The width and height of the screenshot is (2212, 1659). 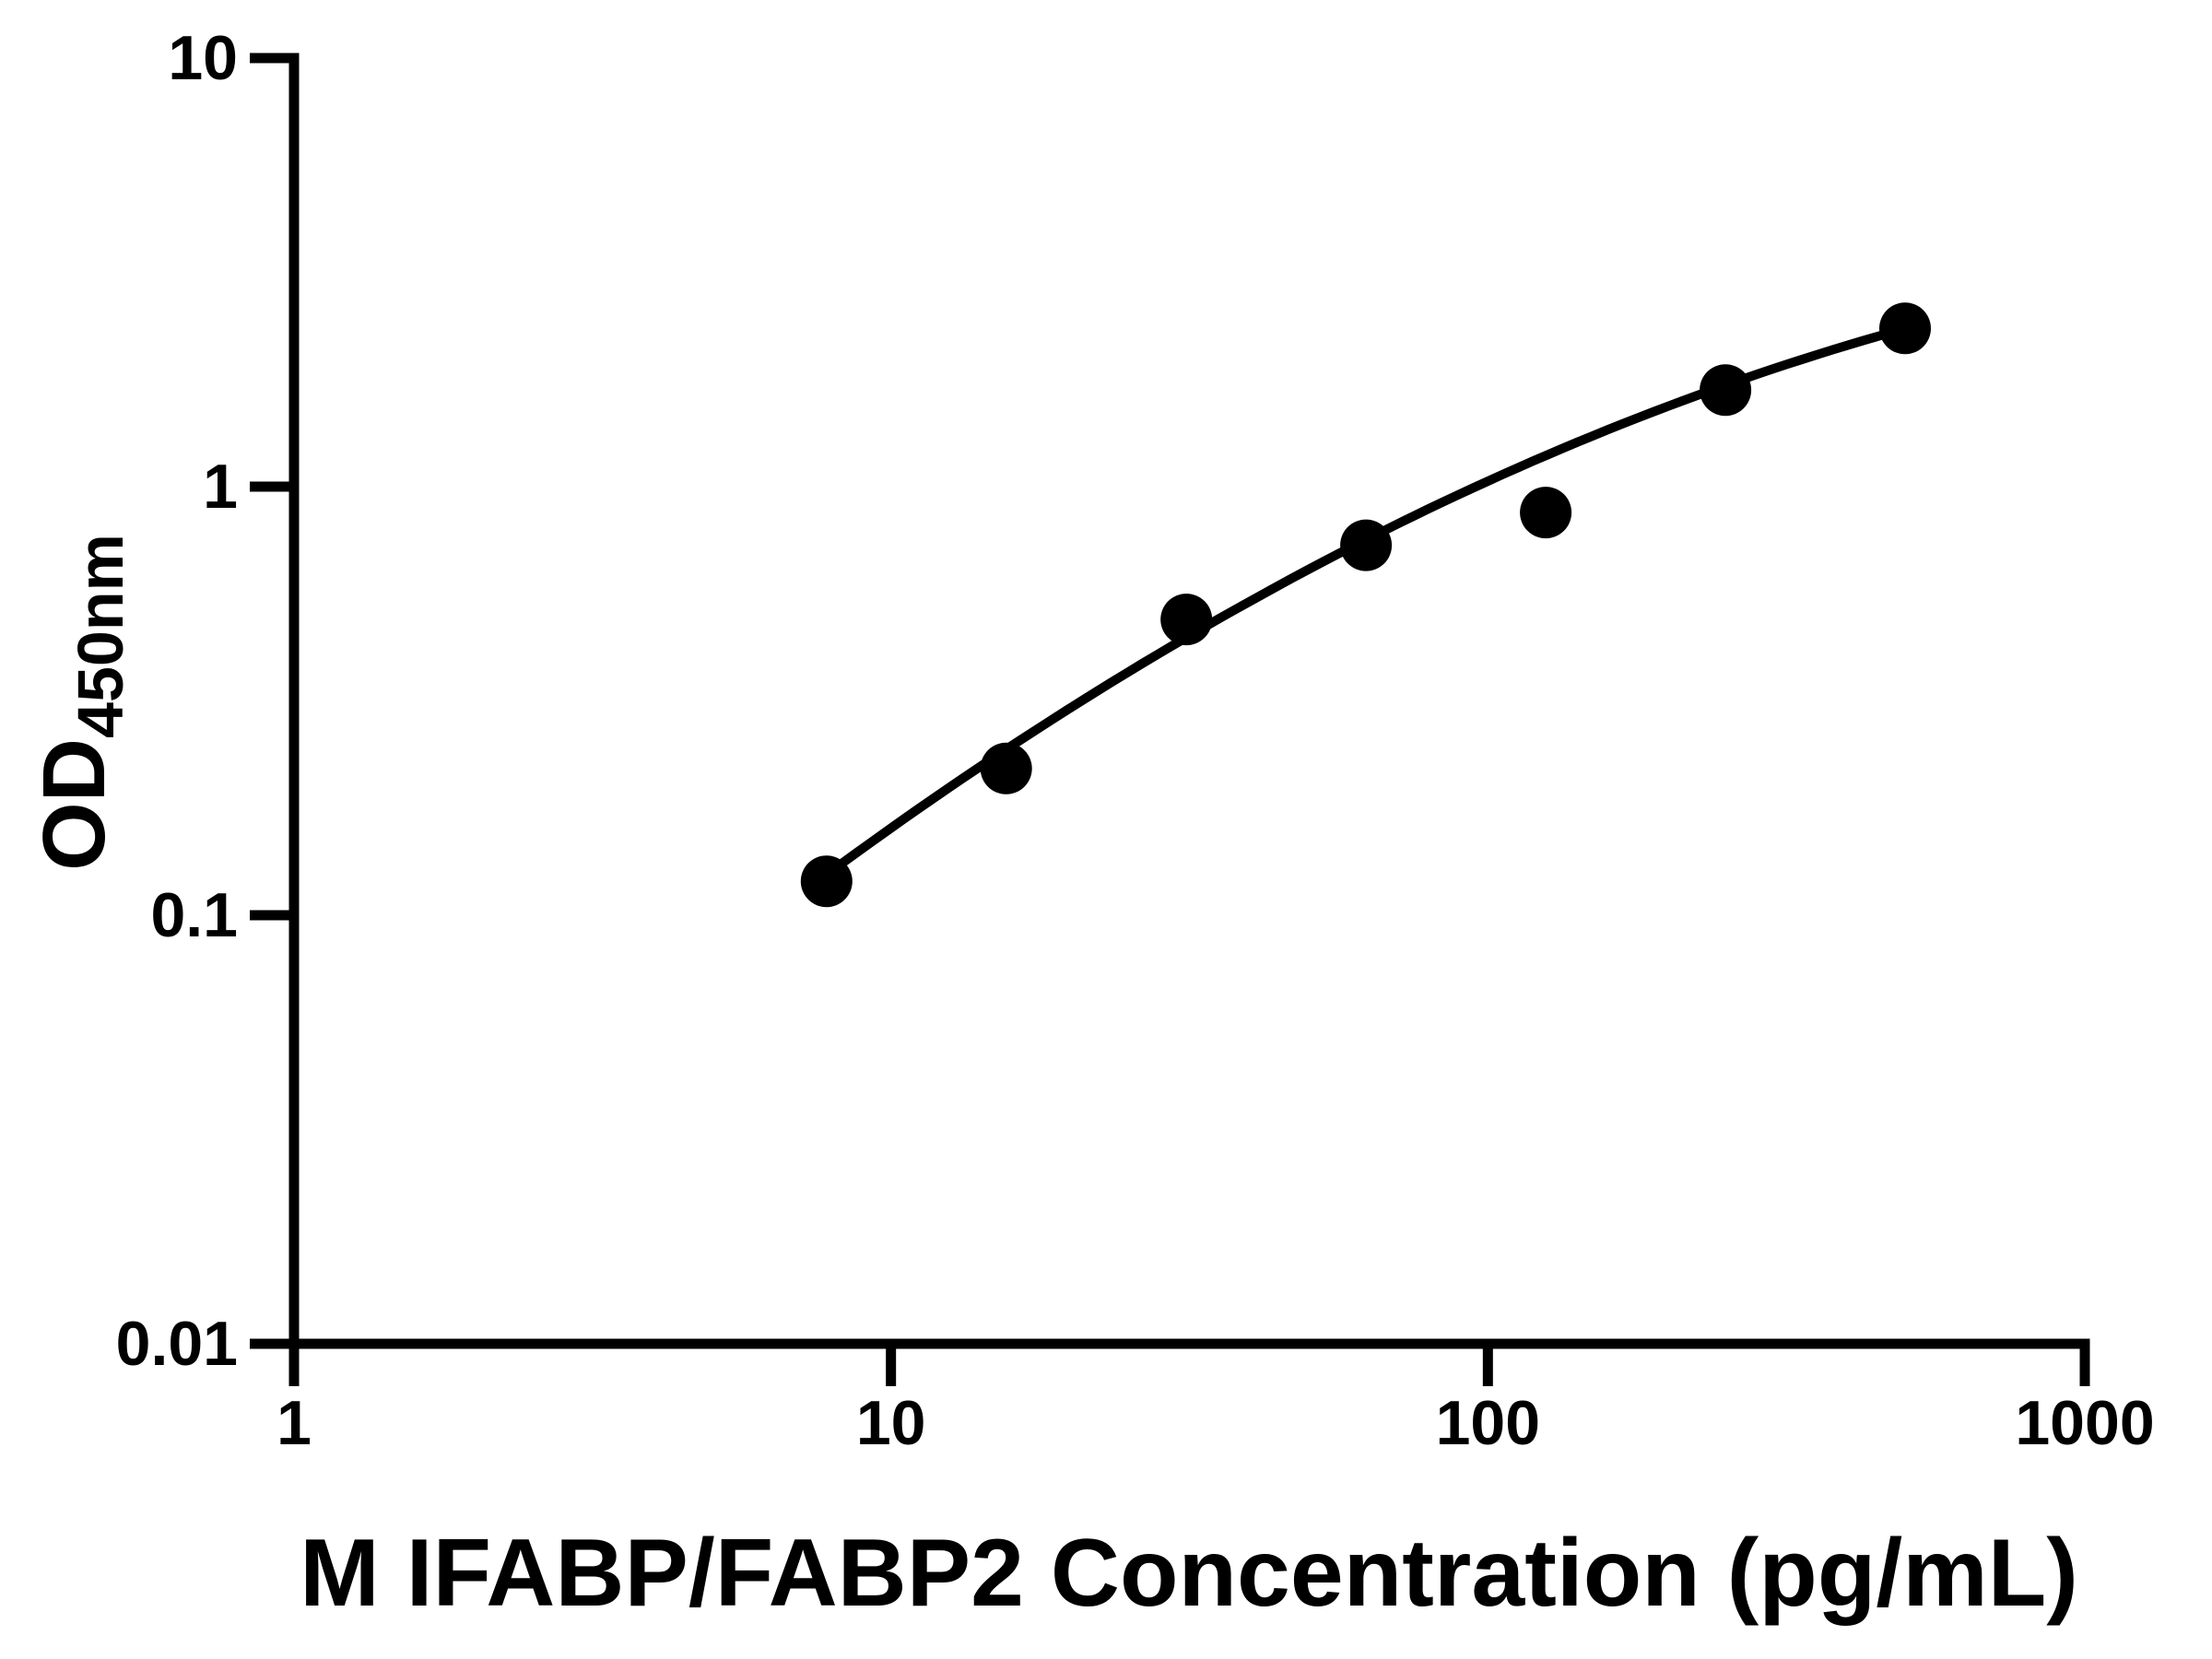 I want to click on x-tick-label: 1, so click(x=294, y=1423).